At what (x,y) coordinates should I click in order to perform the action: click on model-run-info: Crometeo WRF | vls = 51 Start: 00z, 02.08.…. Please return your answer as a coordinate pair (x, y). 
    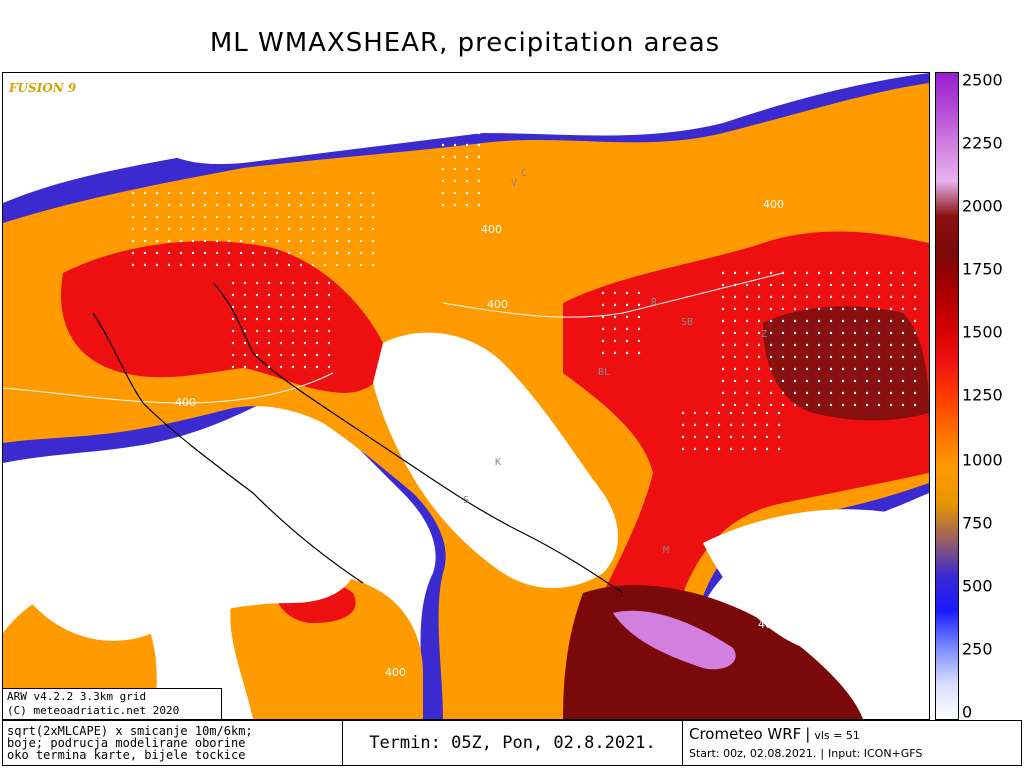
    Looking at the image, I should click on (806, 742).